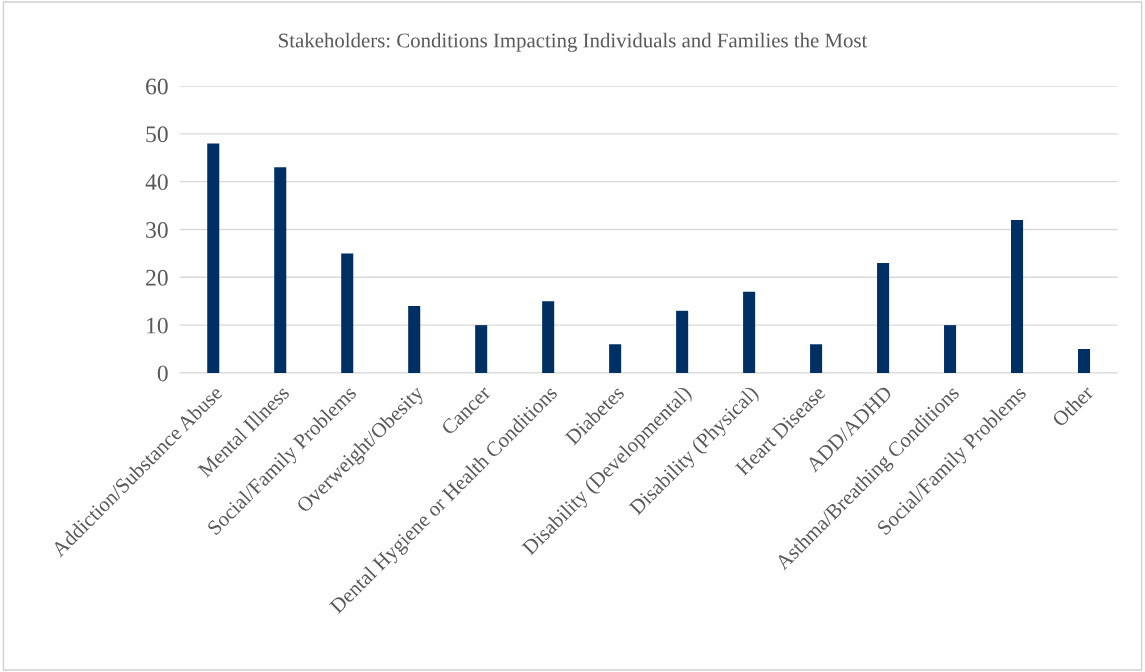 The image size is (1145, 672). Describe the element at coordinates (157, 134) in the screenshot. I see `y-tick-label: 50` at that location.